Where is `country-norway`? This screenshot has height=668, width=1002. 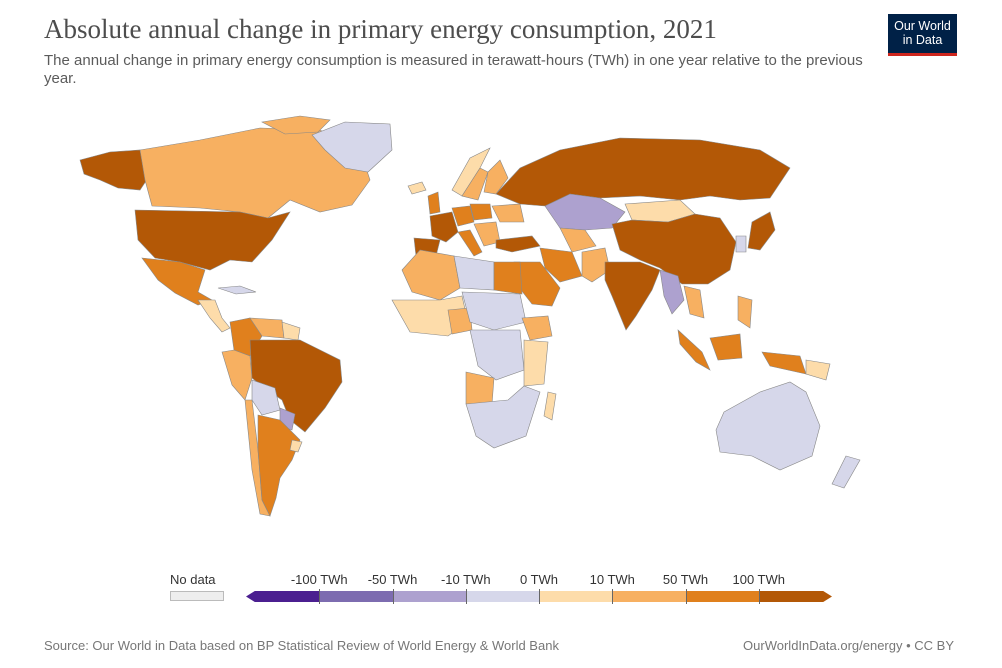 country-norway is located at coordinates (471, 172).